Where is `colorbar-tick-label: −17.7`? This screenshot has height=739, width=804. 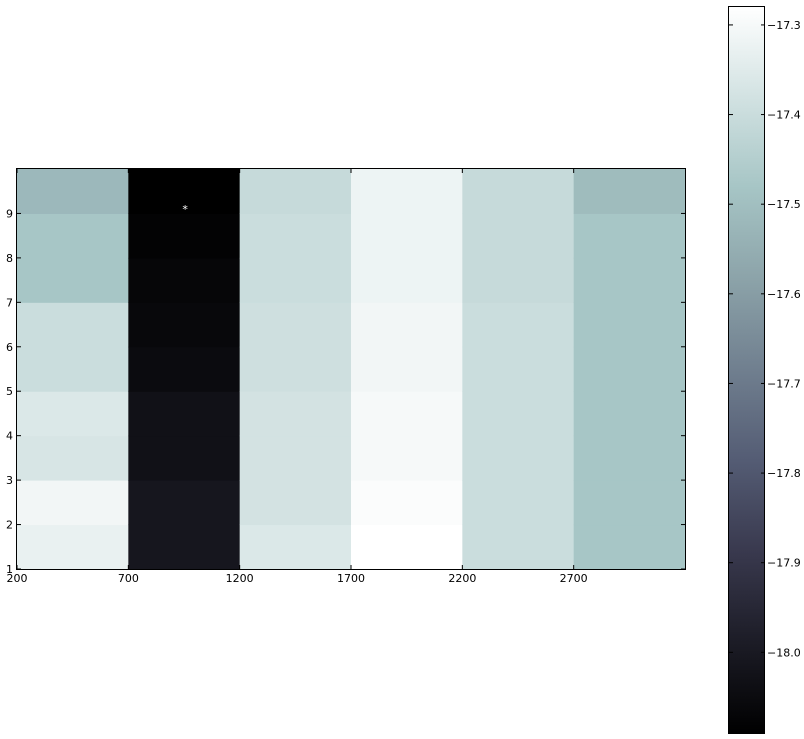 colorbar-tick-label: −17.7 is located at coordinates (784, 383).